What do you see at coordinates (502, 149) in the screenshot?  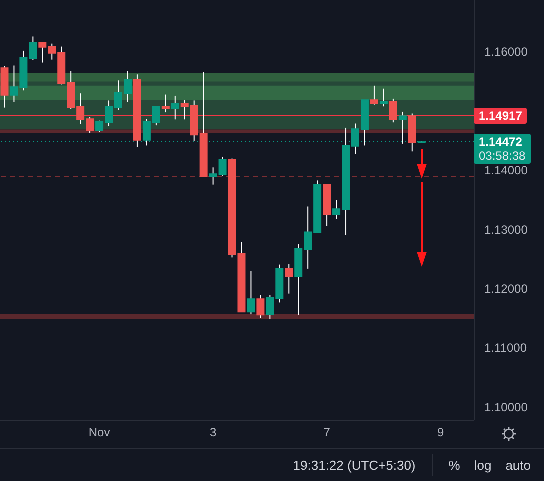 I see `ref-line-label: 1.14472 03:58:38` at bounding box center [502, 149].